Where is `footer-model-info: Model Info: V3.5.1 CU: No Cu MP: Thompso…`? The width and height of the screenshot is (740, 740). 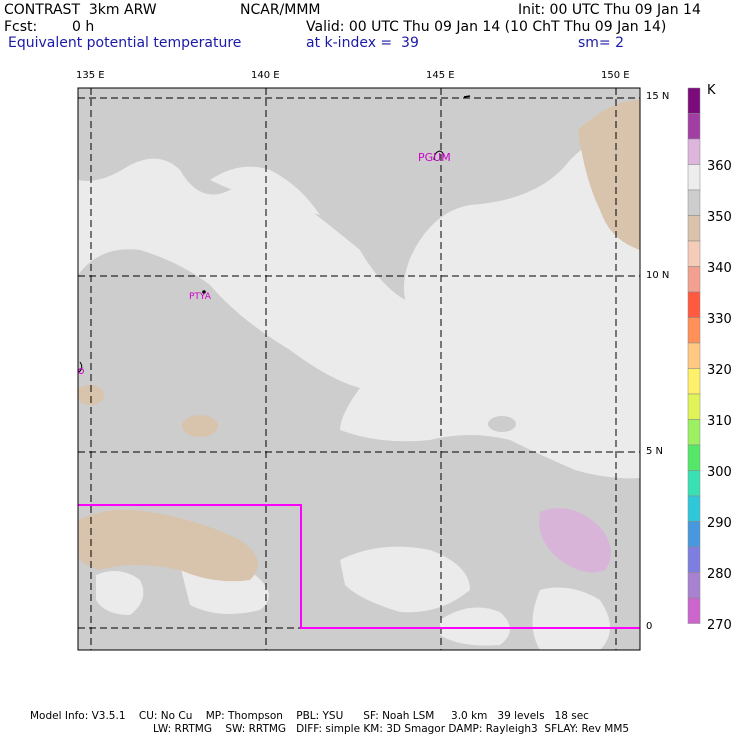
footer-model-info: Model Info: V3.5.1 CU: No Cu MP: Thompso… is located at coordinates (309, 716).